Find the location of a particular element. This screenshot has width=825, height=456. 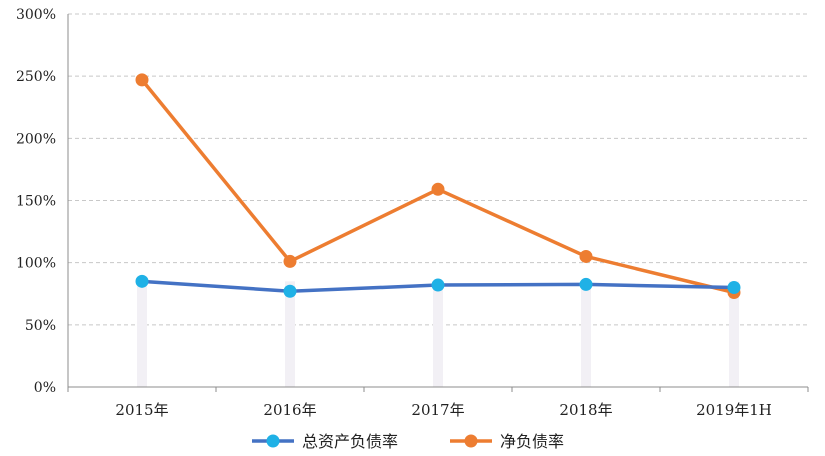

x-tick-label: 2018年 is located at coordinates (585, 410).